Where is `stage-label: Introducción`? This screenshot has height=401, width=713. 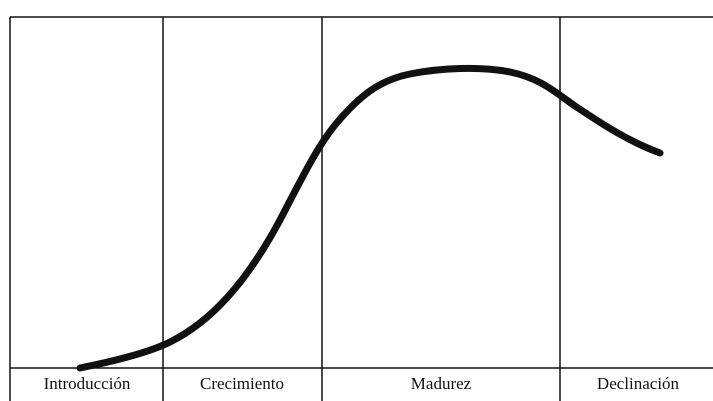
stage-label: Introducción is located at coordinates (87, 383).